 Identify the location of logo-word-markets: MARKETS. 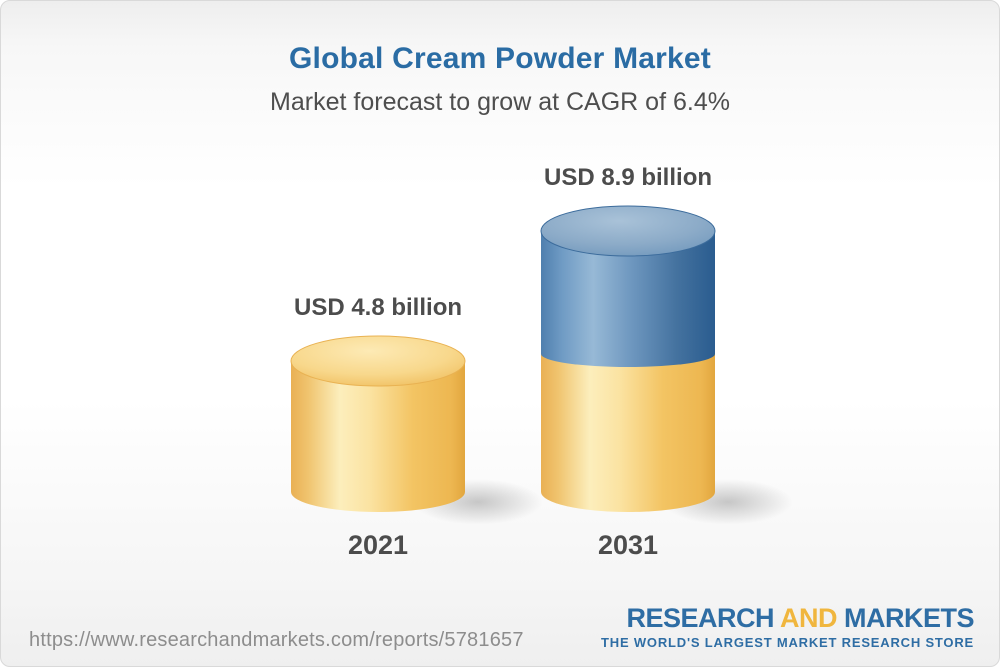
(909, 618).